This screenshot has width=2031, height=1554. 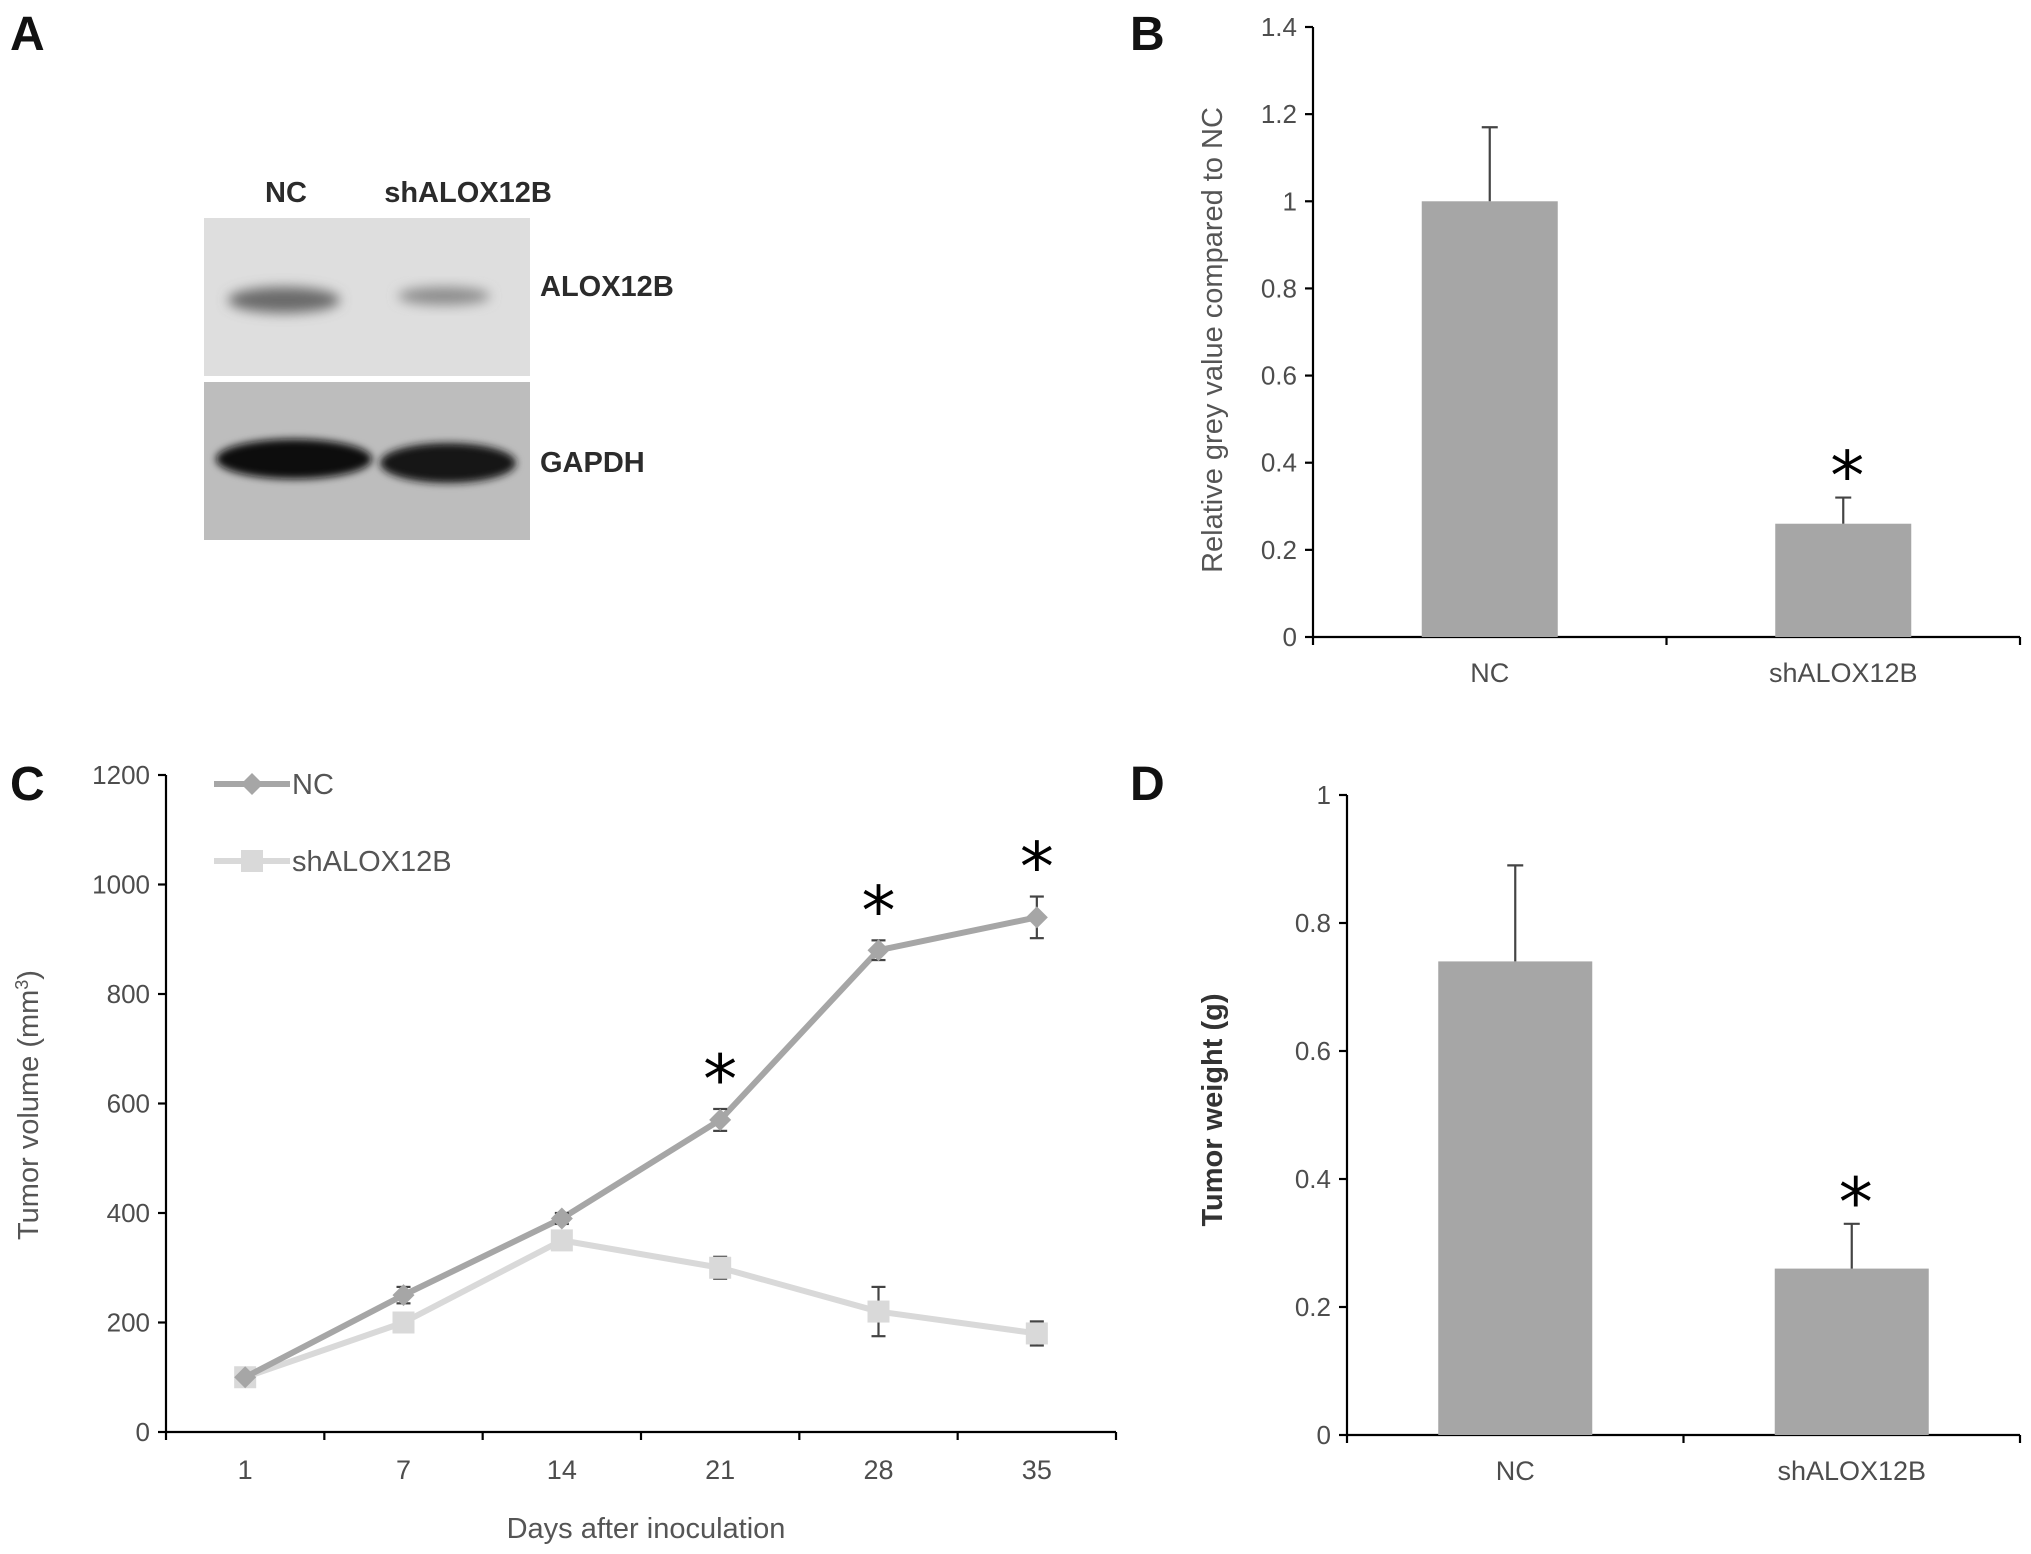 What do you see at coordinates (286, 193) in the screenshot?
I see `blot-lane-label-nc: NC` at bounding box center [286, 193].